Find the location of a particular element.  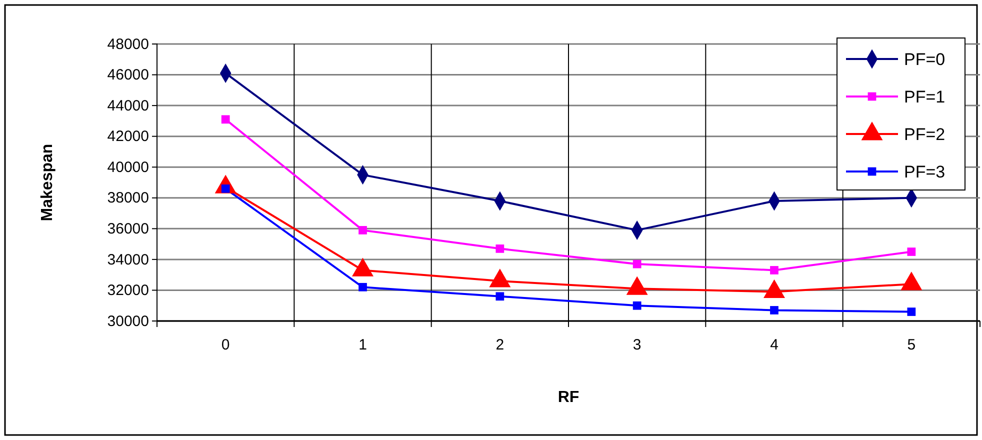

y-tick-label: 36000 is located at coordinates (128, 229).